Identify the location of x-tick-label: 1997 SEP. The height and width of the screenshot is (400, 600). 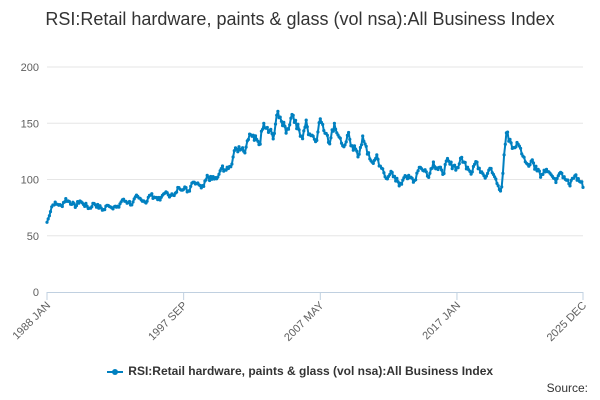
(168, 322).